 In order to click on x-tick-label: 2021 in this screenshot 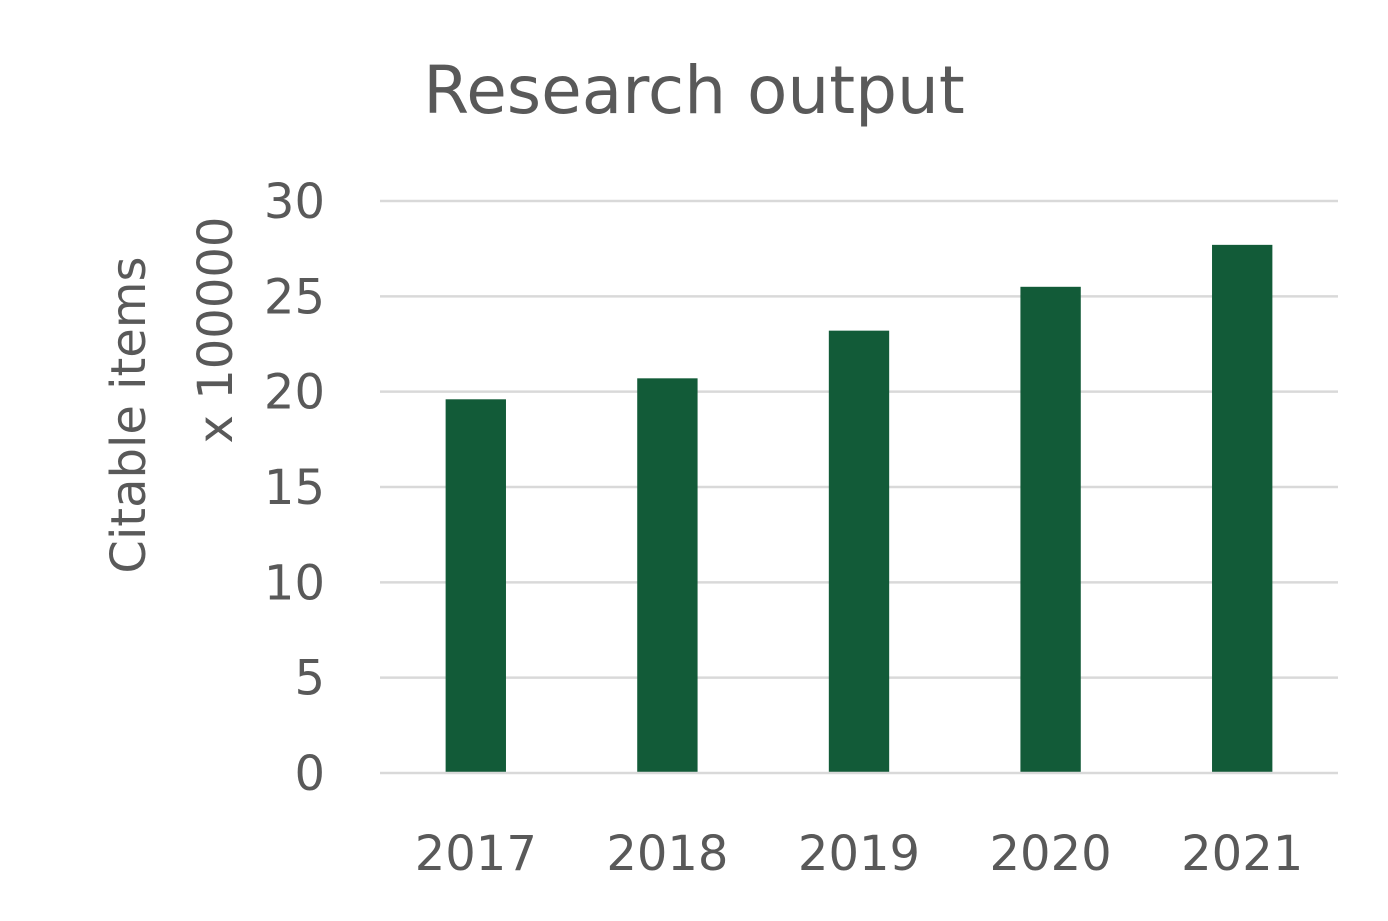, I will do `click(1242, 854)`.